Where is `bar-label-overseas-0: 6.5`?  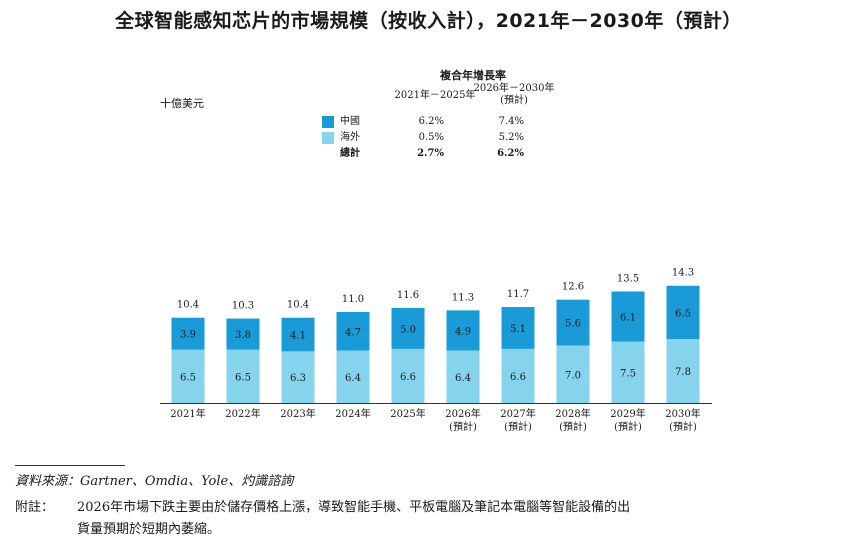 bar-label-overseas-0: 6.5 is located at coordinates (188, 377).